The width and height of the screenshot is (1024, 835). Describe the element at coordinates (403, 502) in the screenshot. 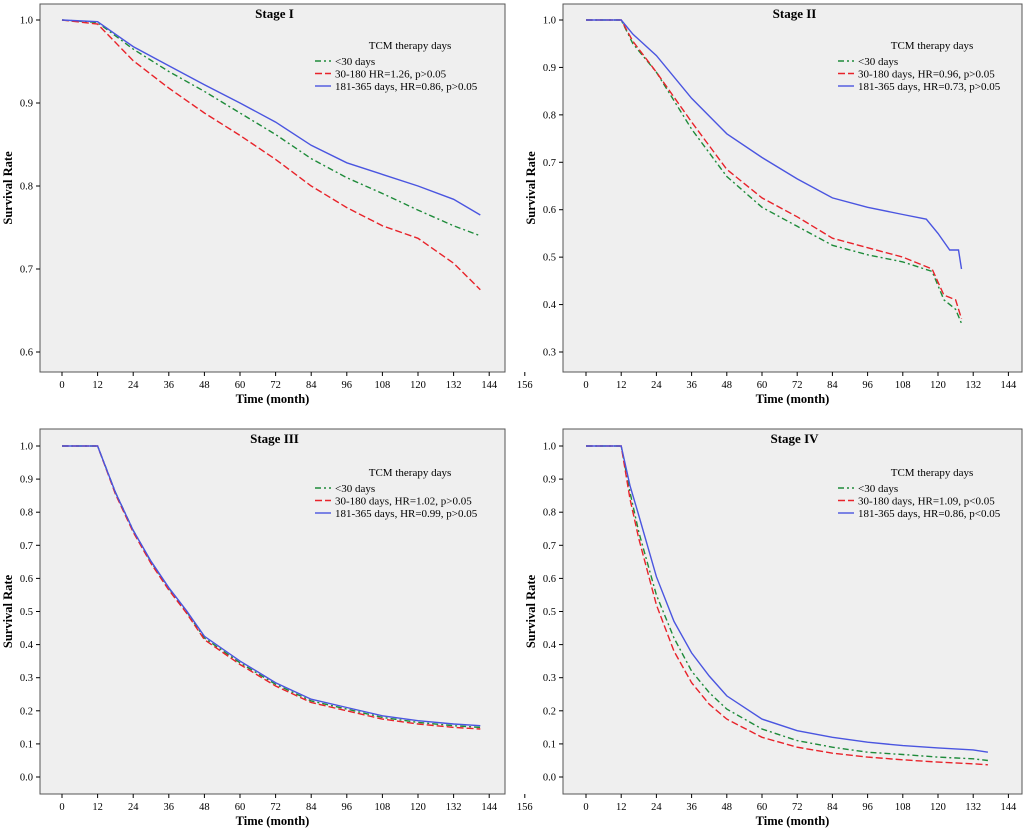

I see `legend-entry: 30-180 days, HR=1.02, p>0.05` at that location.